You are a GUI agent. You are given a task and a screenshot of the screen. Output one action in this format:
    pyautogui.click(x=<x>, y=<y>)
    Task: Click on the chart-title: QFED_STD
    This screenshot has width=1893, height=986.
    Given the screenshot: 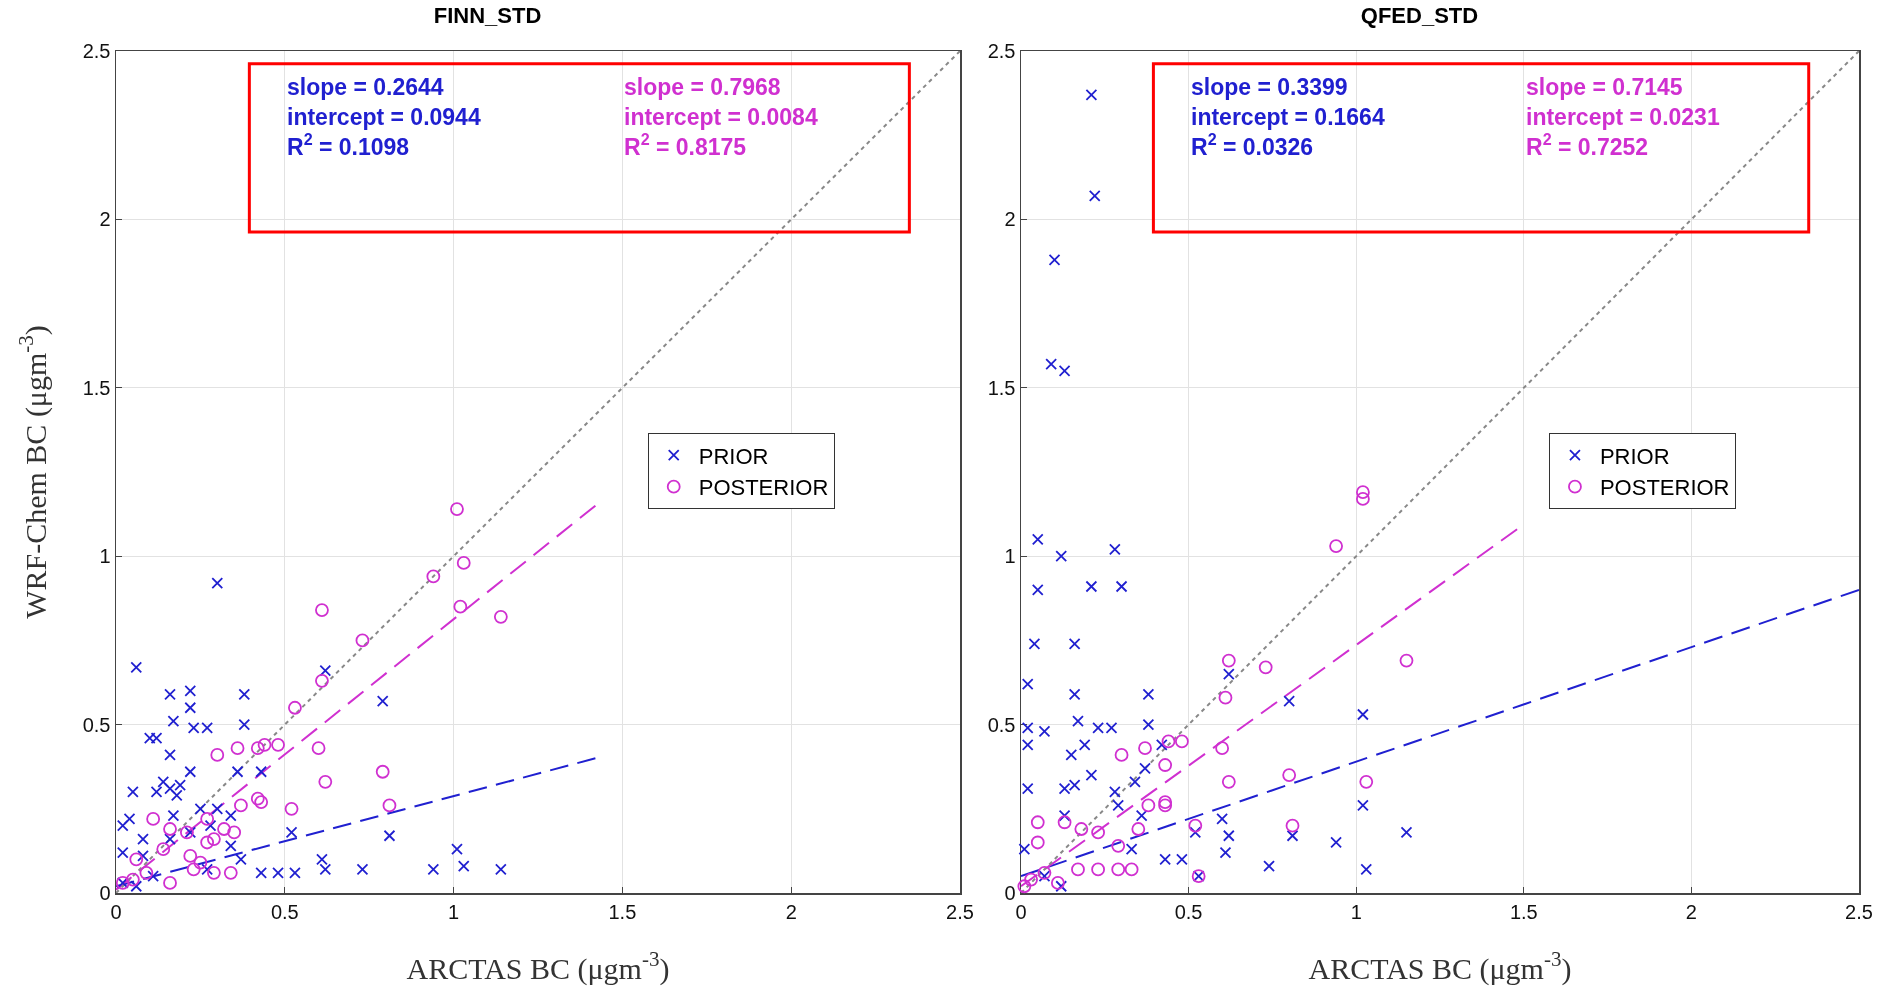 What is the action you would take?
    pyautogui.click(x=1419, y=16)
    